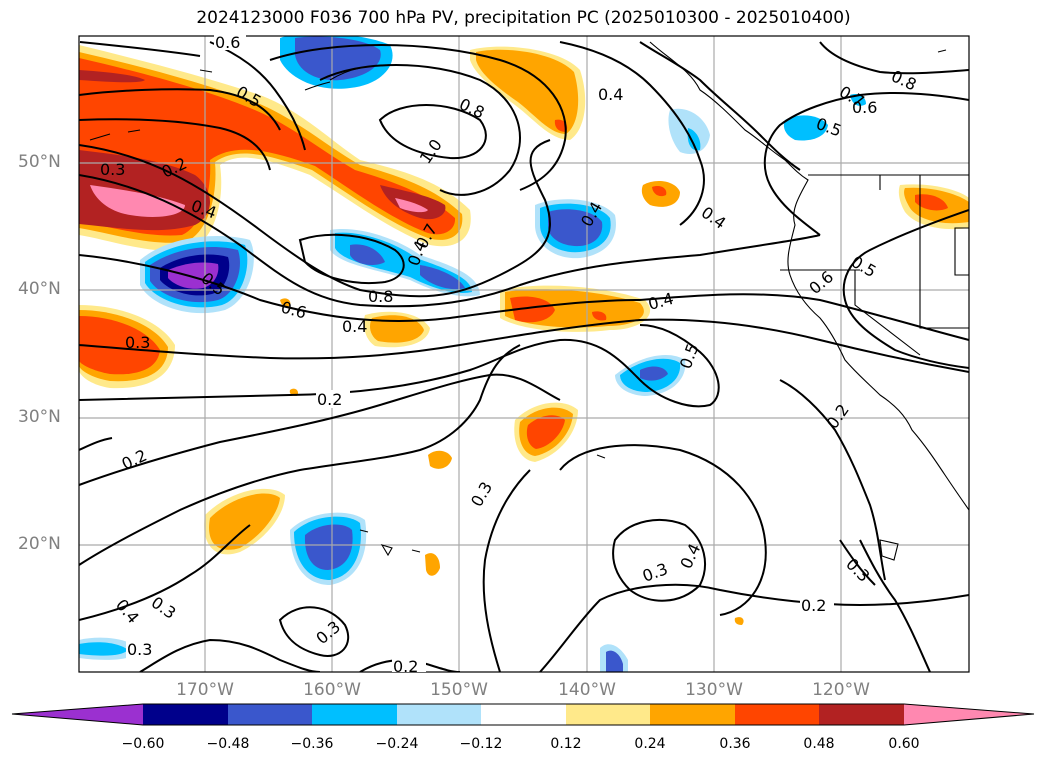 This screenshot has height=765, width=1047. What do you see at coordinates (39, 289) in the screenshot?
I see `latitude-label-40n: 40°N` at bounding box center [39, 289].